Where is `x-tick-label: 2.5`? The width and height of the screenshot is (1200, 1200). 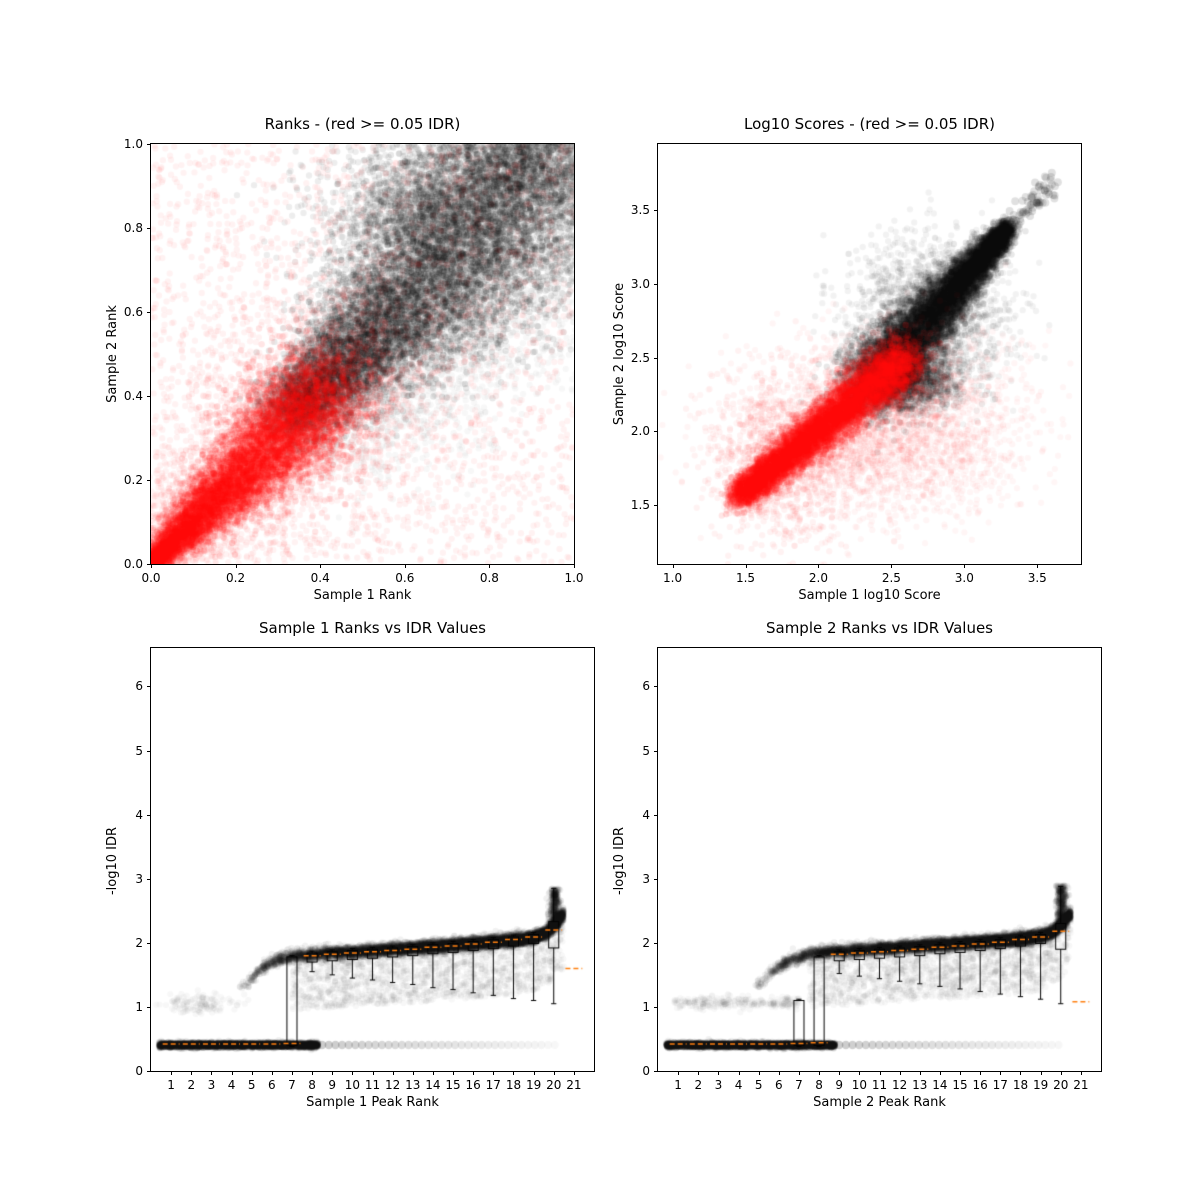 x-tick-label: 2.5 is located at coordinates (891, 578).